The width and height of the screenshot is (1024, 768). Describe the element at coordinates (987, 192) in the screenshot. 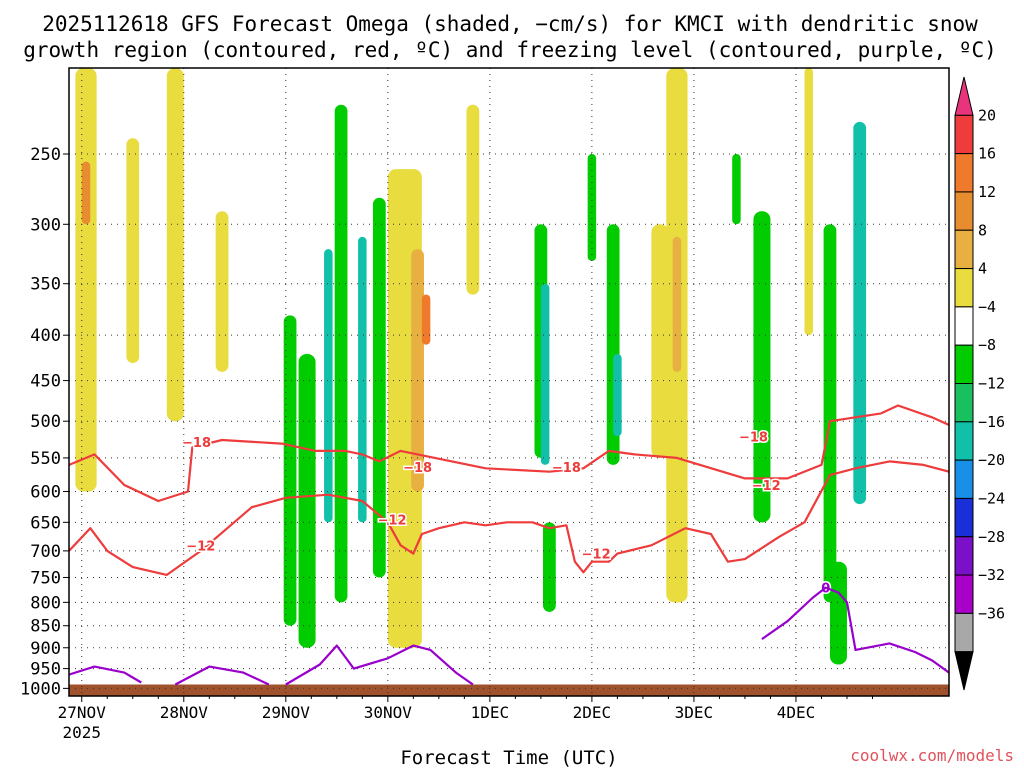

I see `colorbar-label-2: 12` at that location.